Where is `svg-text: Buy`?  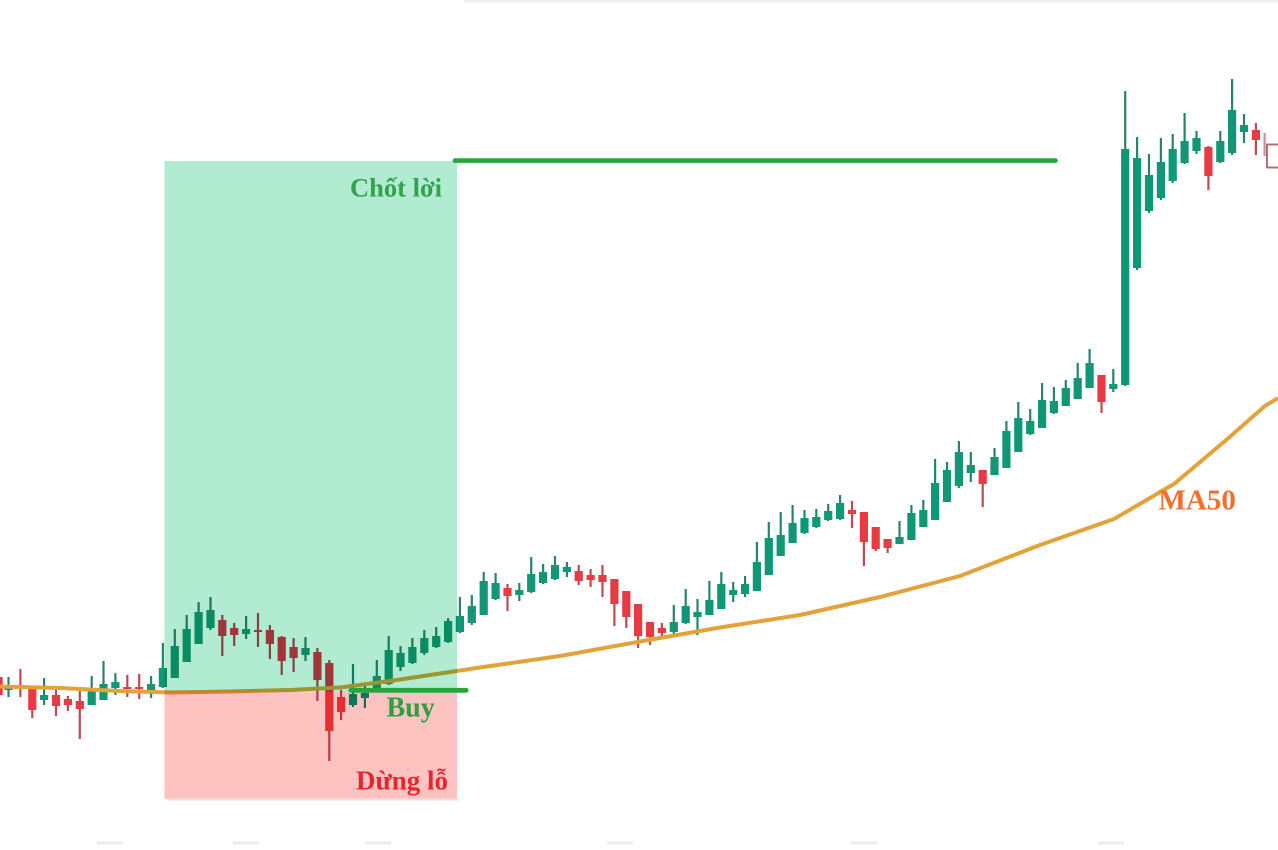
svg-text: Buy is located at coordinates (411, 708).